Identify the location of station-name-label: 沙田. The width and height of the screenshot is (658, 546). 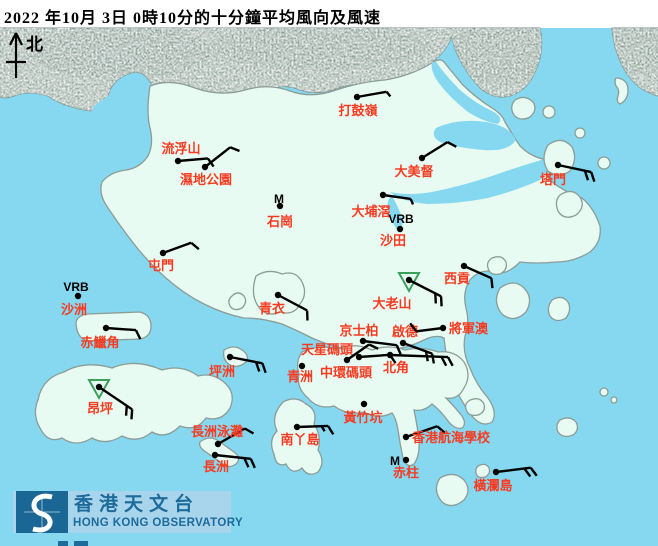
(393, 240).